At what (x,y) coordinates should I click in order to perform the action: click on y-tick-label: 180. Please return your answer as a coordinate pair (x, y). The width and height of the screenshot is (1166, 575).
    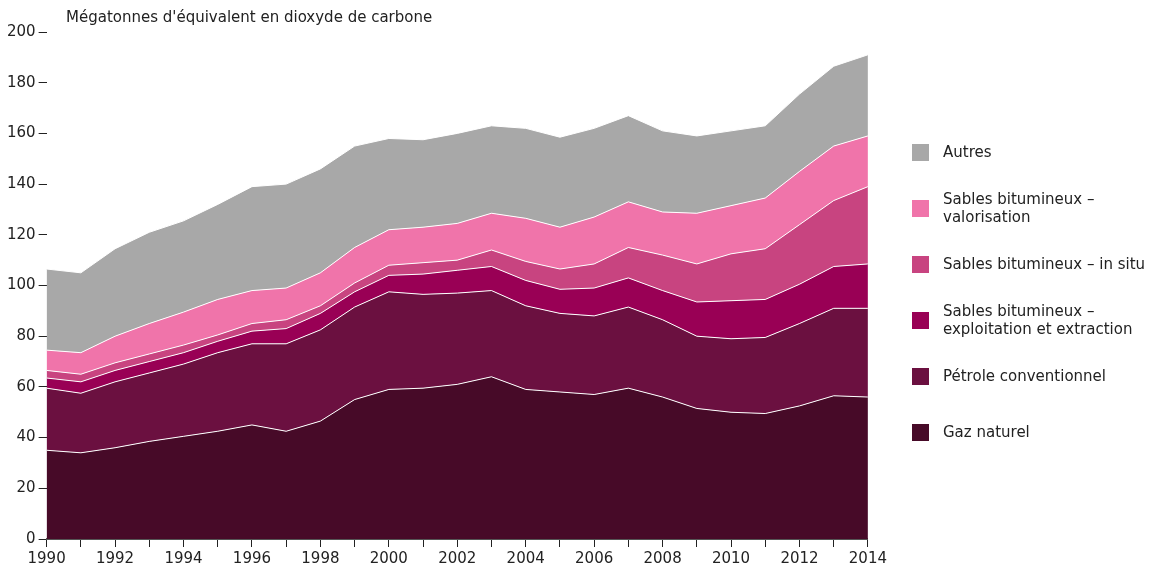
    Looking at the image, I should click on (21, 81).